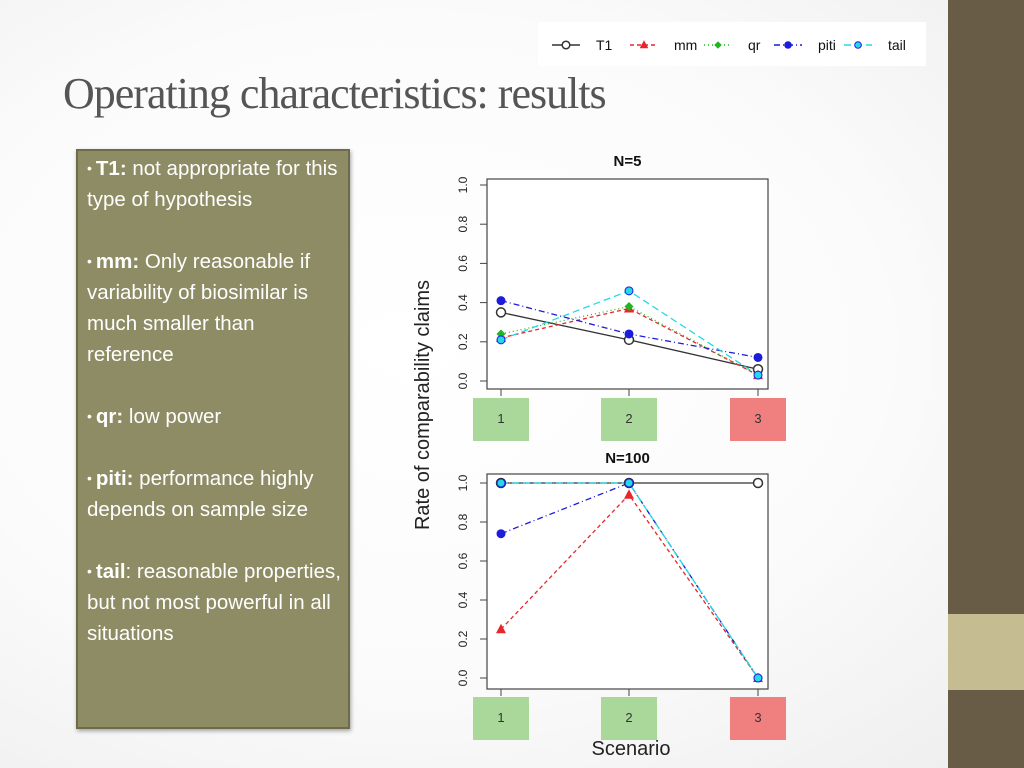  I want to click on legend-label: mm, so click(685, 45).